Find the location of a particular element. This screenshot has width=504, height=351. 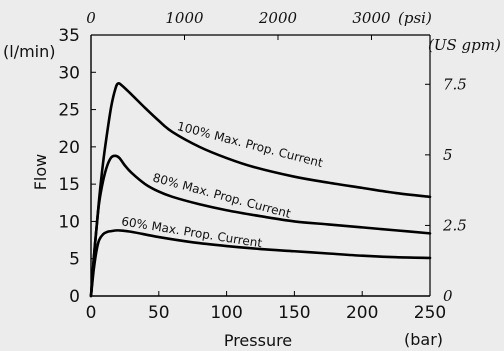

x-tick-label: 0 is located at coordinates (91, 313).